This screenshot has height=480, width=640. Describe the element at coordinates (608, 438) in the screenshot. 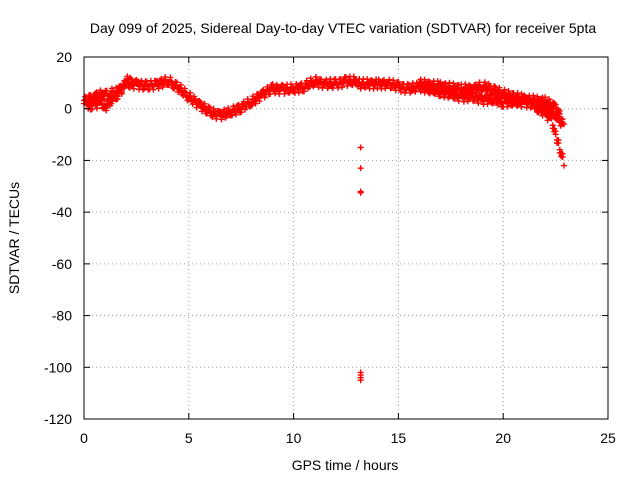

I see `x-tick-label: 25` at that location.